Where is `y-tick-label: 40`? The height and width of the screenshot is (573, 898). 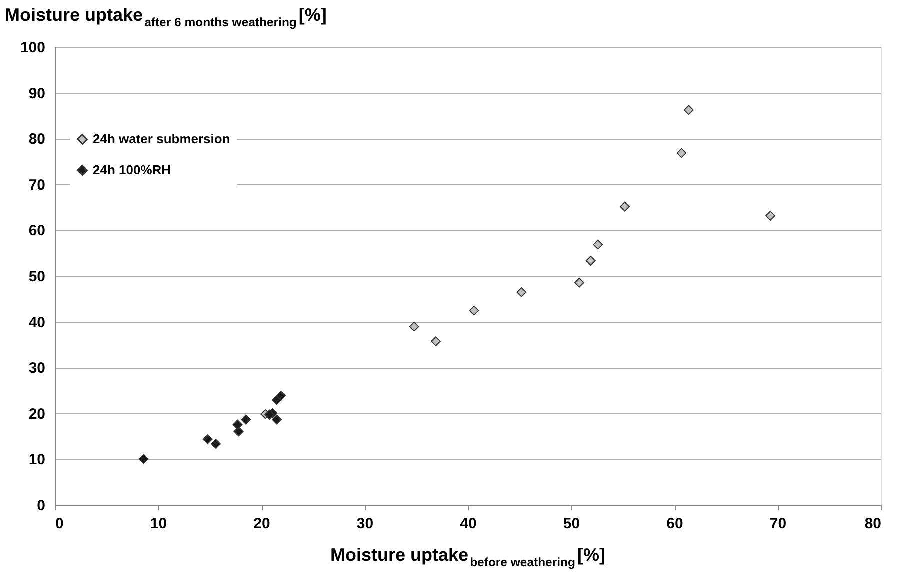
y-tick-label: 40 is located at coordinates (37, 323).